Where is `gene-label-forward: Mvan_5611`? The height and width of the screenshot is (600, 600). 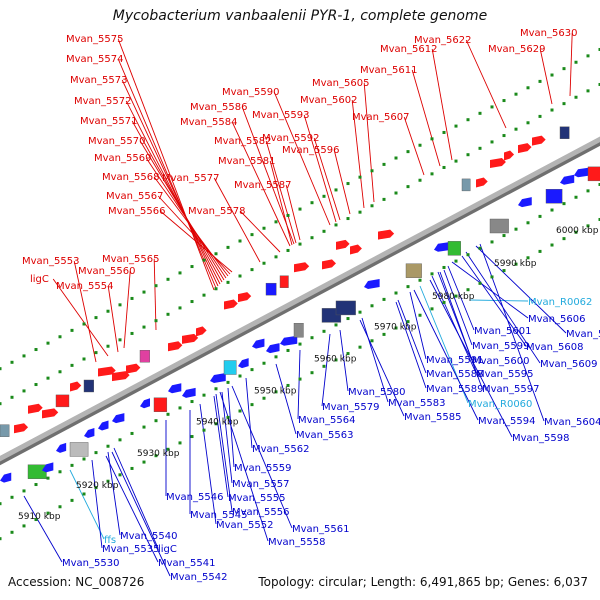 gene-label-forward: Mvan_5611 is located at coordinates (388, 70).